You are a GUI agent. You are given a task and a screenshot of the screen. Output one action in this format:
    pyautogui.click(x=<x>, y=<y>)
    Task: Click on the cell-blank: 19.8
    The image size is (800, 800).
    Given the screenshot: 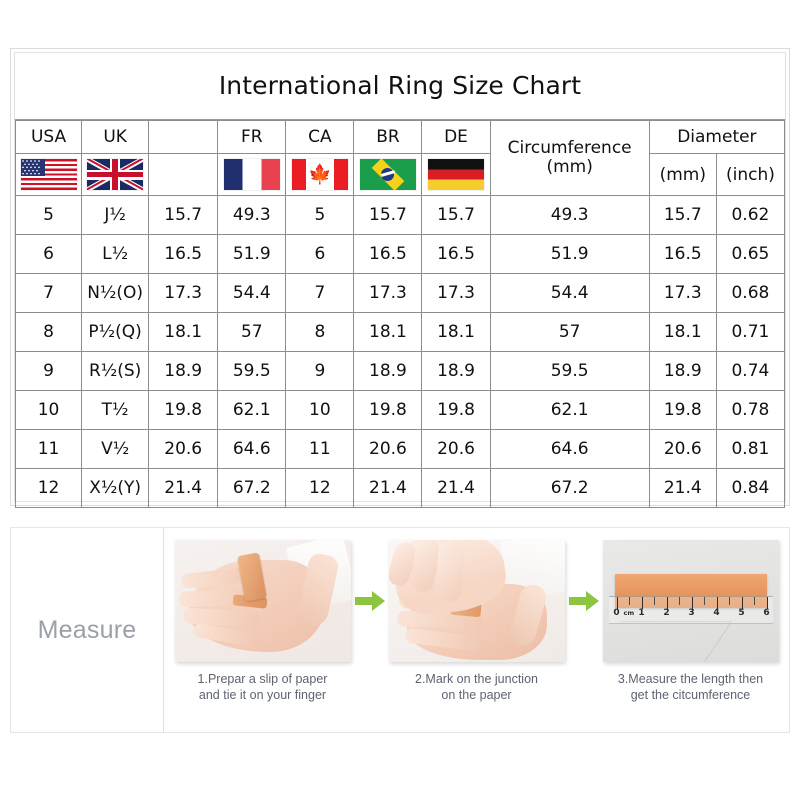 What is the action you would take?
    pyautogui.click(x=183, y=410)
    